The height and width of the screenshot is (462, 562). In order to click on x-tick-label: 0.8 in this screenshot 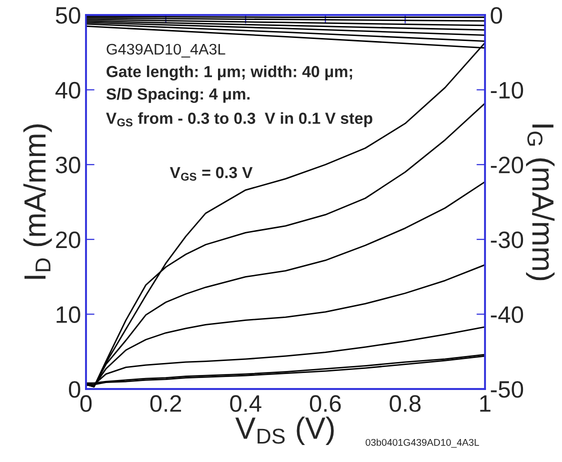, I will do `click(405, 403)`.